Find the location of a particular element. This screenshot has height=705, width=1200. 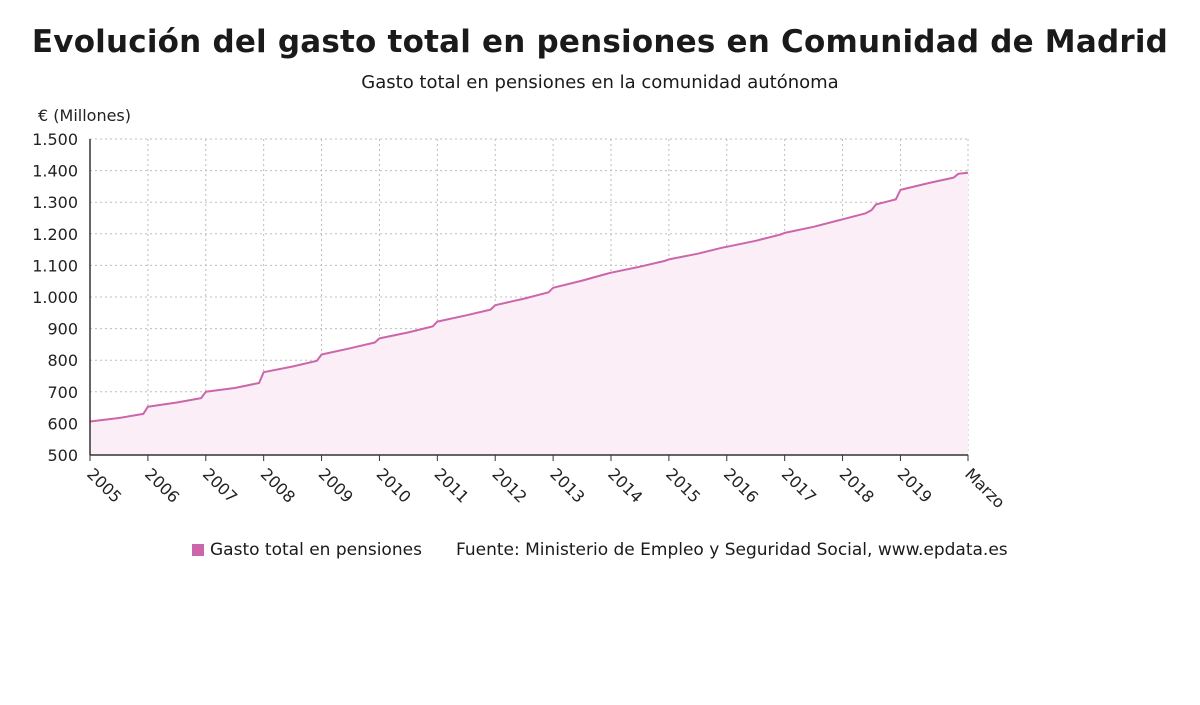

y-axis-label: € (Millones) is located at coordinates (84, 115).